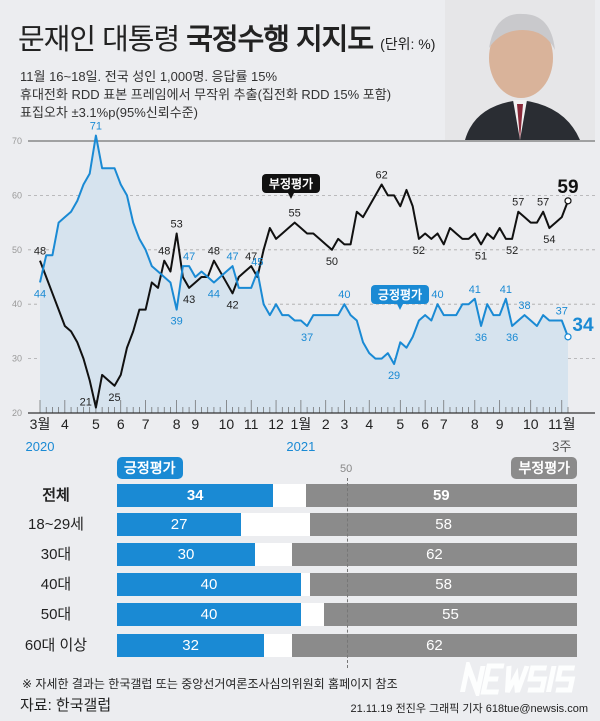  What do you see at coordinates (56, 614) in the screenshot?
I see `row-label: 50대` at bounding box center [56, 614].